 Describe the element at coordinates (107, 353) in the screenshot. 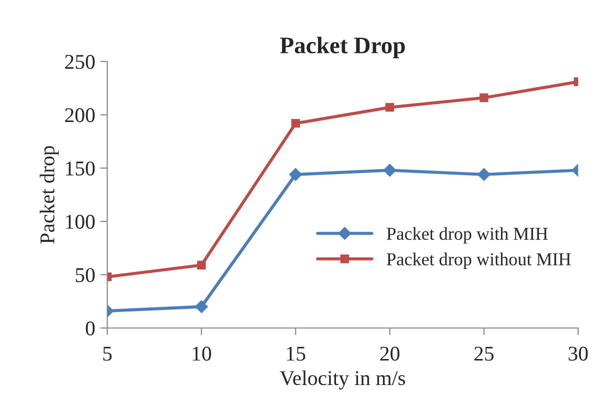

I see `x-tick-label: 5` at that location.